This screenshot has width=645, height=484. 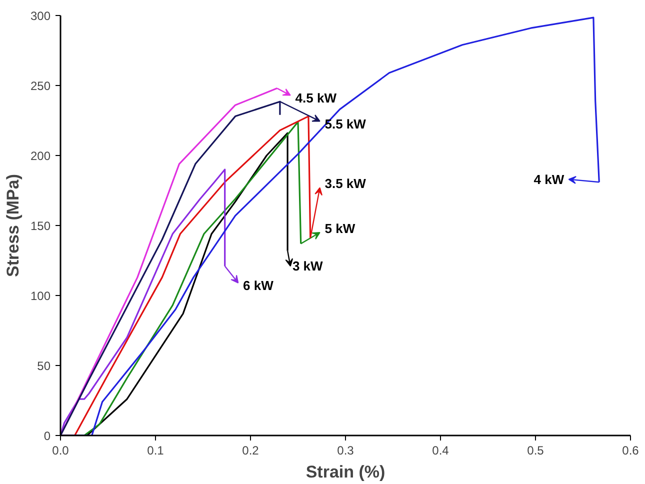 I want to click on x-tick-label: 0.5, so click(x=535, y=451).